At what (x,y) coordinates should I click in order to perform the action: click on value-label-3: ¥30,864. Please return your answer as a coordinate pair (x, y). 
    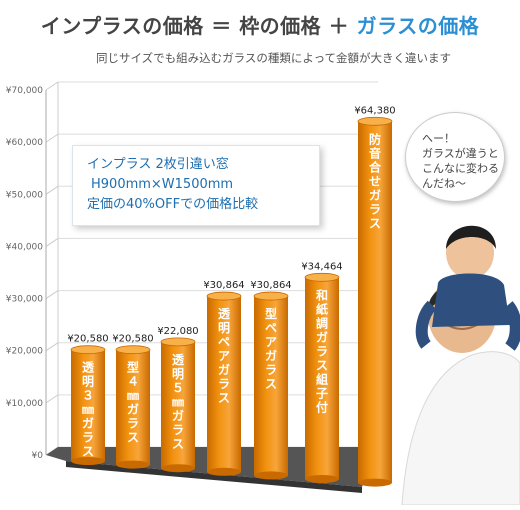
    Looking at the image, I should click on (223, 285).